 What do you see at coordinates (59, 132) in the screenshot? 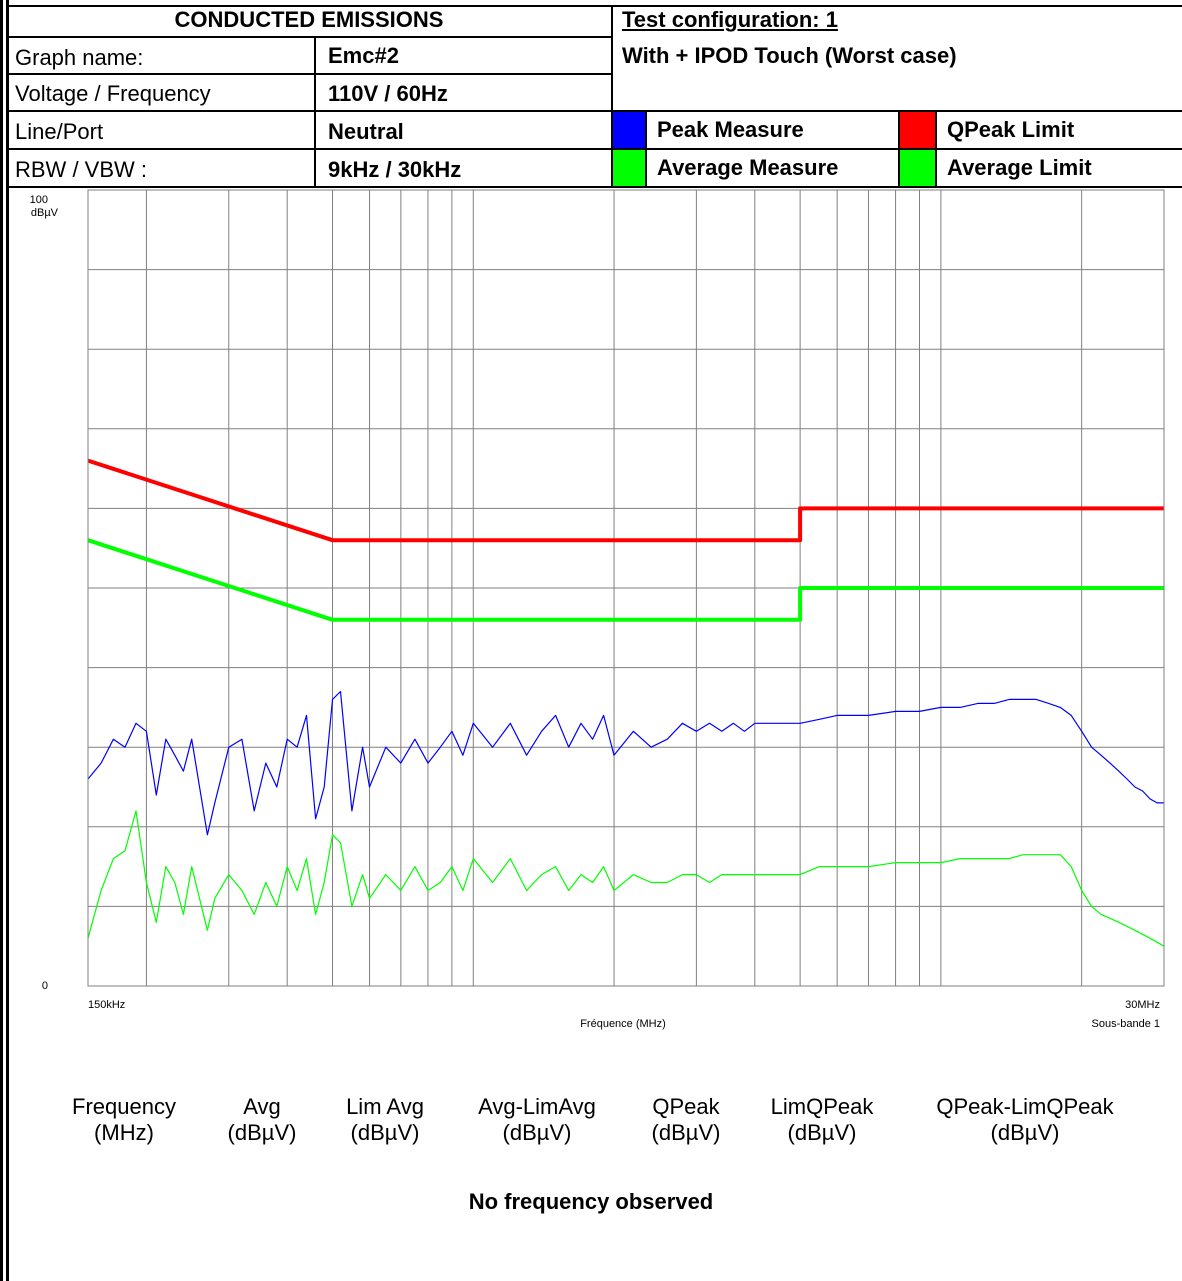
I see `line-label: Line/Port` at bounding box center [59, 132].